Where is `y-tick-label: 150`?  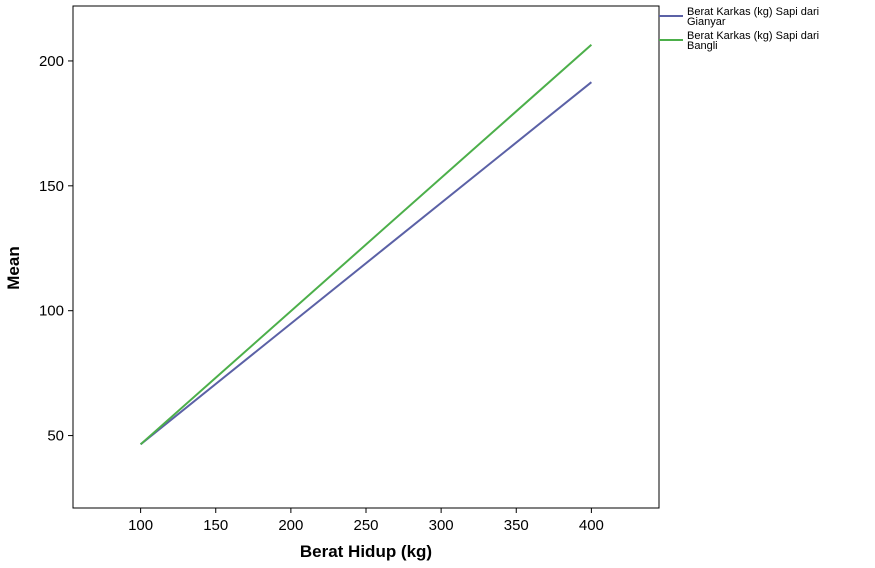 y-tick-label: 150 is located at coordinates (51, 186).